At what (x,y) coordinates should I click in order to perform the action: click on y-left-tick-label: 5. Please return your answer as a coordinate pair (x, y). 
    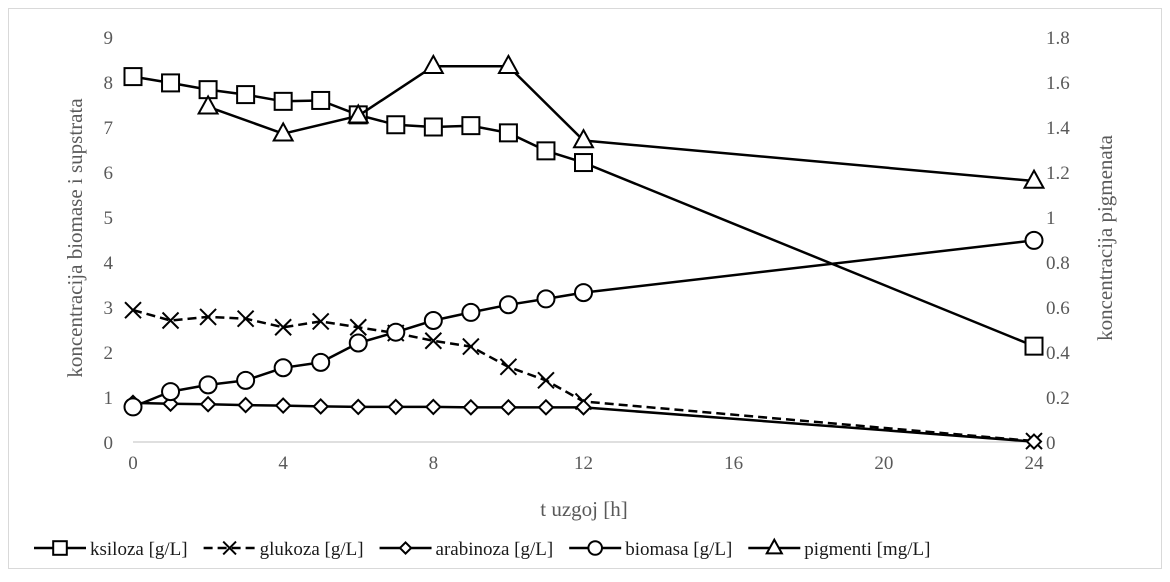
    Looking at the image, I should click on (109, 218).